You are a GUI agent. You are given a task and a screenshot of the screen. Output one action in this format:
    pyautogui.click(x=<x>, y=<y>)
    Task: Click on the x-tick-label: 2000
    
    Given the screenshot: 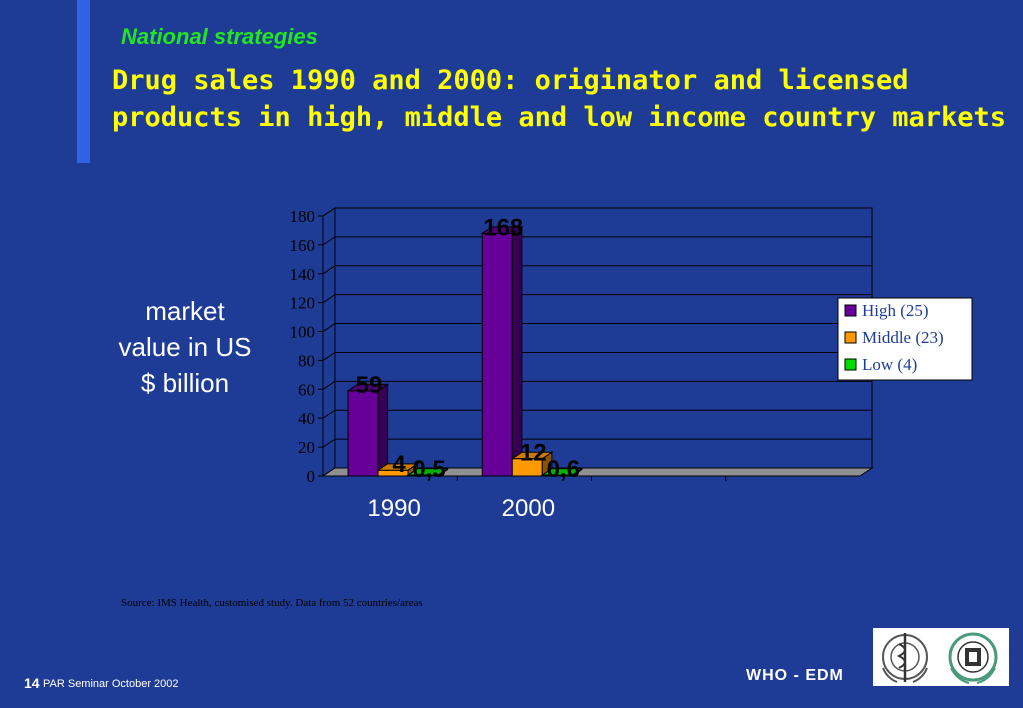 What is the action you would take?
    pyautogui.click(x=528, y=508)
    